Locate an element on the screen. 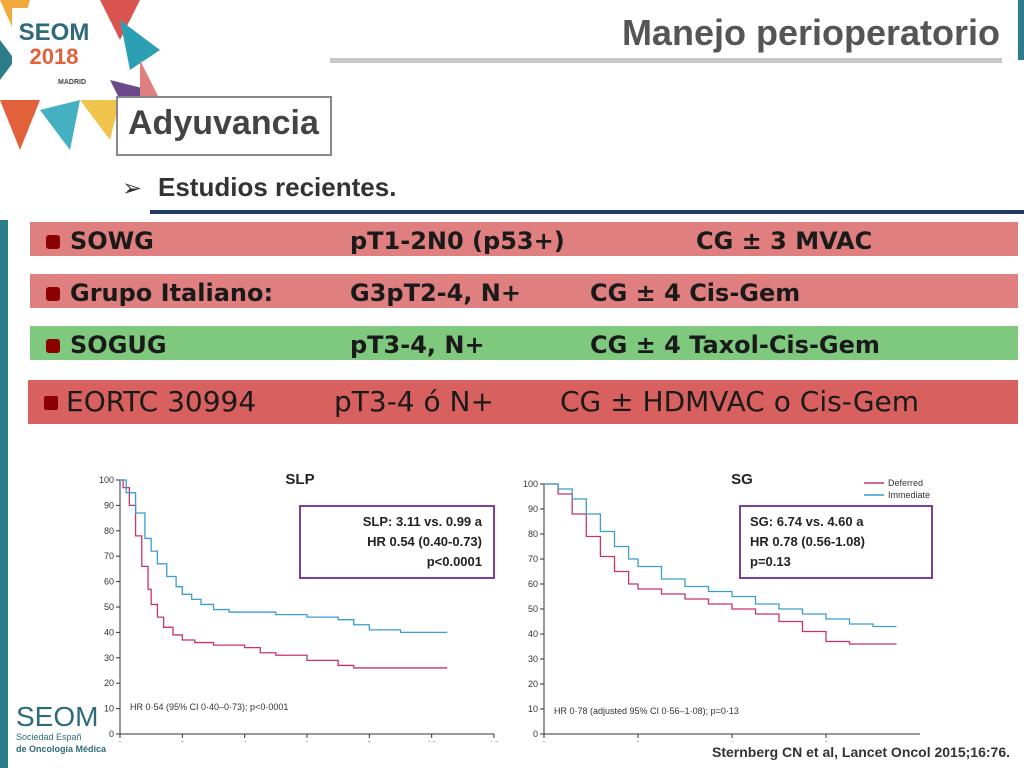 Image resolution: width=1024 pixels, height=768 pixels. seom-society-logo: SEOM Sociedad Españ de Oncología Médica is located at coordinates (61, 727).